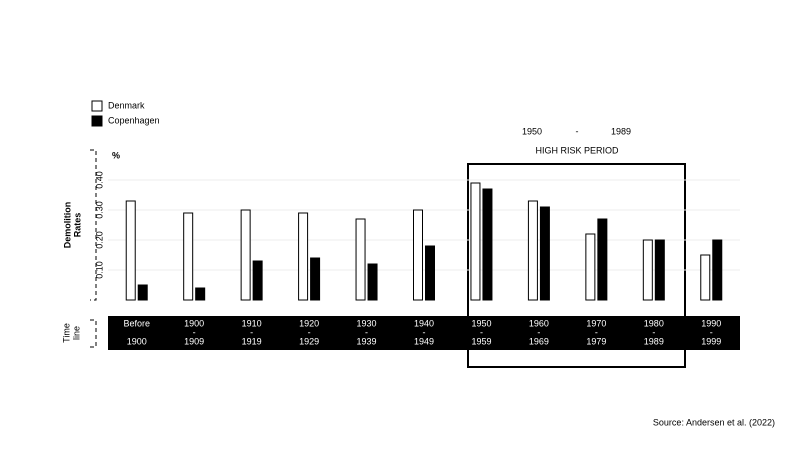 The height and width of the screenshot is (452, 804). Describe the element at coordinates (67, 225) in the screenshot. I see `y-axis-title: Demolition` at that location.